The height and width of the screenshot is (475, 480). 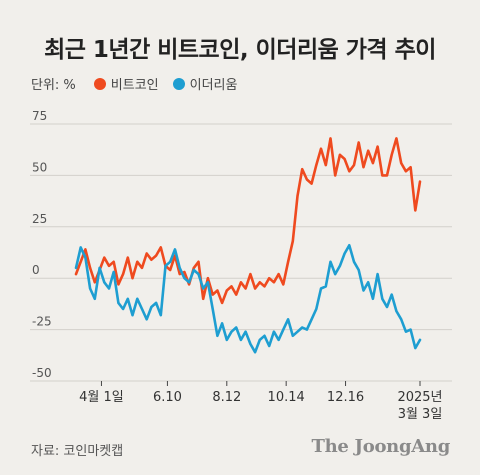 What do you see at coordinates (167, 397) in the screenshot?
I see `x-tick-label: 6.10` at bounding box center [167, 397].